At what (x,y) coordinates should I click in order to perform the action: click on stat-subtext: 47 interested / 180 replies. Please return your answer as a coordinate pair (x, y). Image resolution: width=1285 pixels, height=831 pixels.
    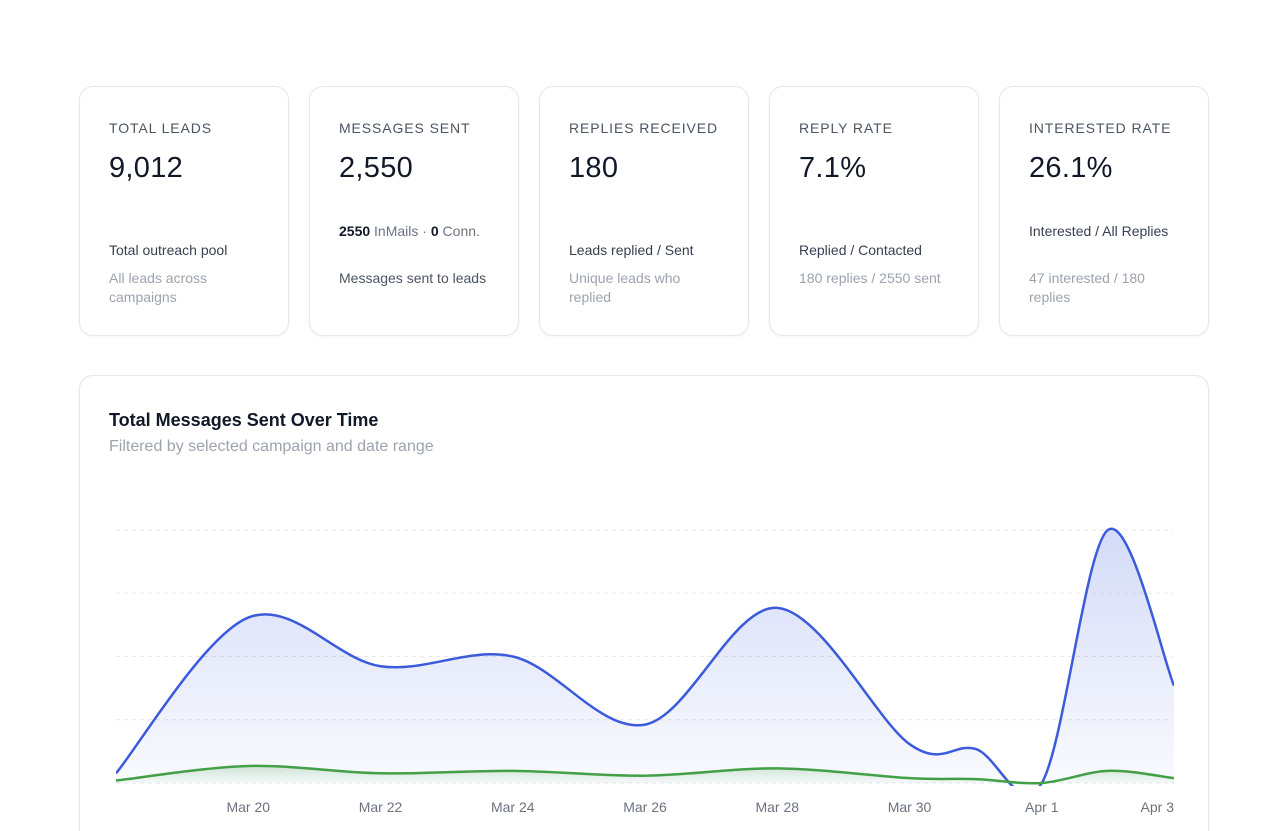
    Looking at the image, I should click on (1087, 287).